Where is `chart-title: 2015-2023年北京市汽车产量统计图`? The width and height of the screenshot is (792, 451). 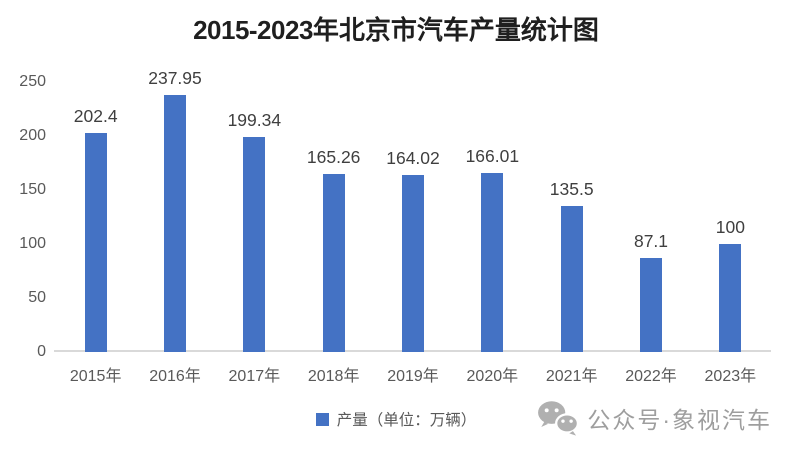 chart-title: 2015-2023年北京市汽车产量统计图 is located at coordinates (396, 30).